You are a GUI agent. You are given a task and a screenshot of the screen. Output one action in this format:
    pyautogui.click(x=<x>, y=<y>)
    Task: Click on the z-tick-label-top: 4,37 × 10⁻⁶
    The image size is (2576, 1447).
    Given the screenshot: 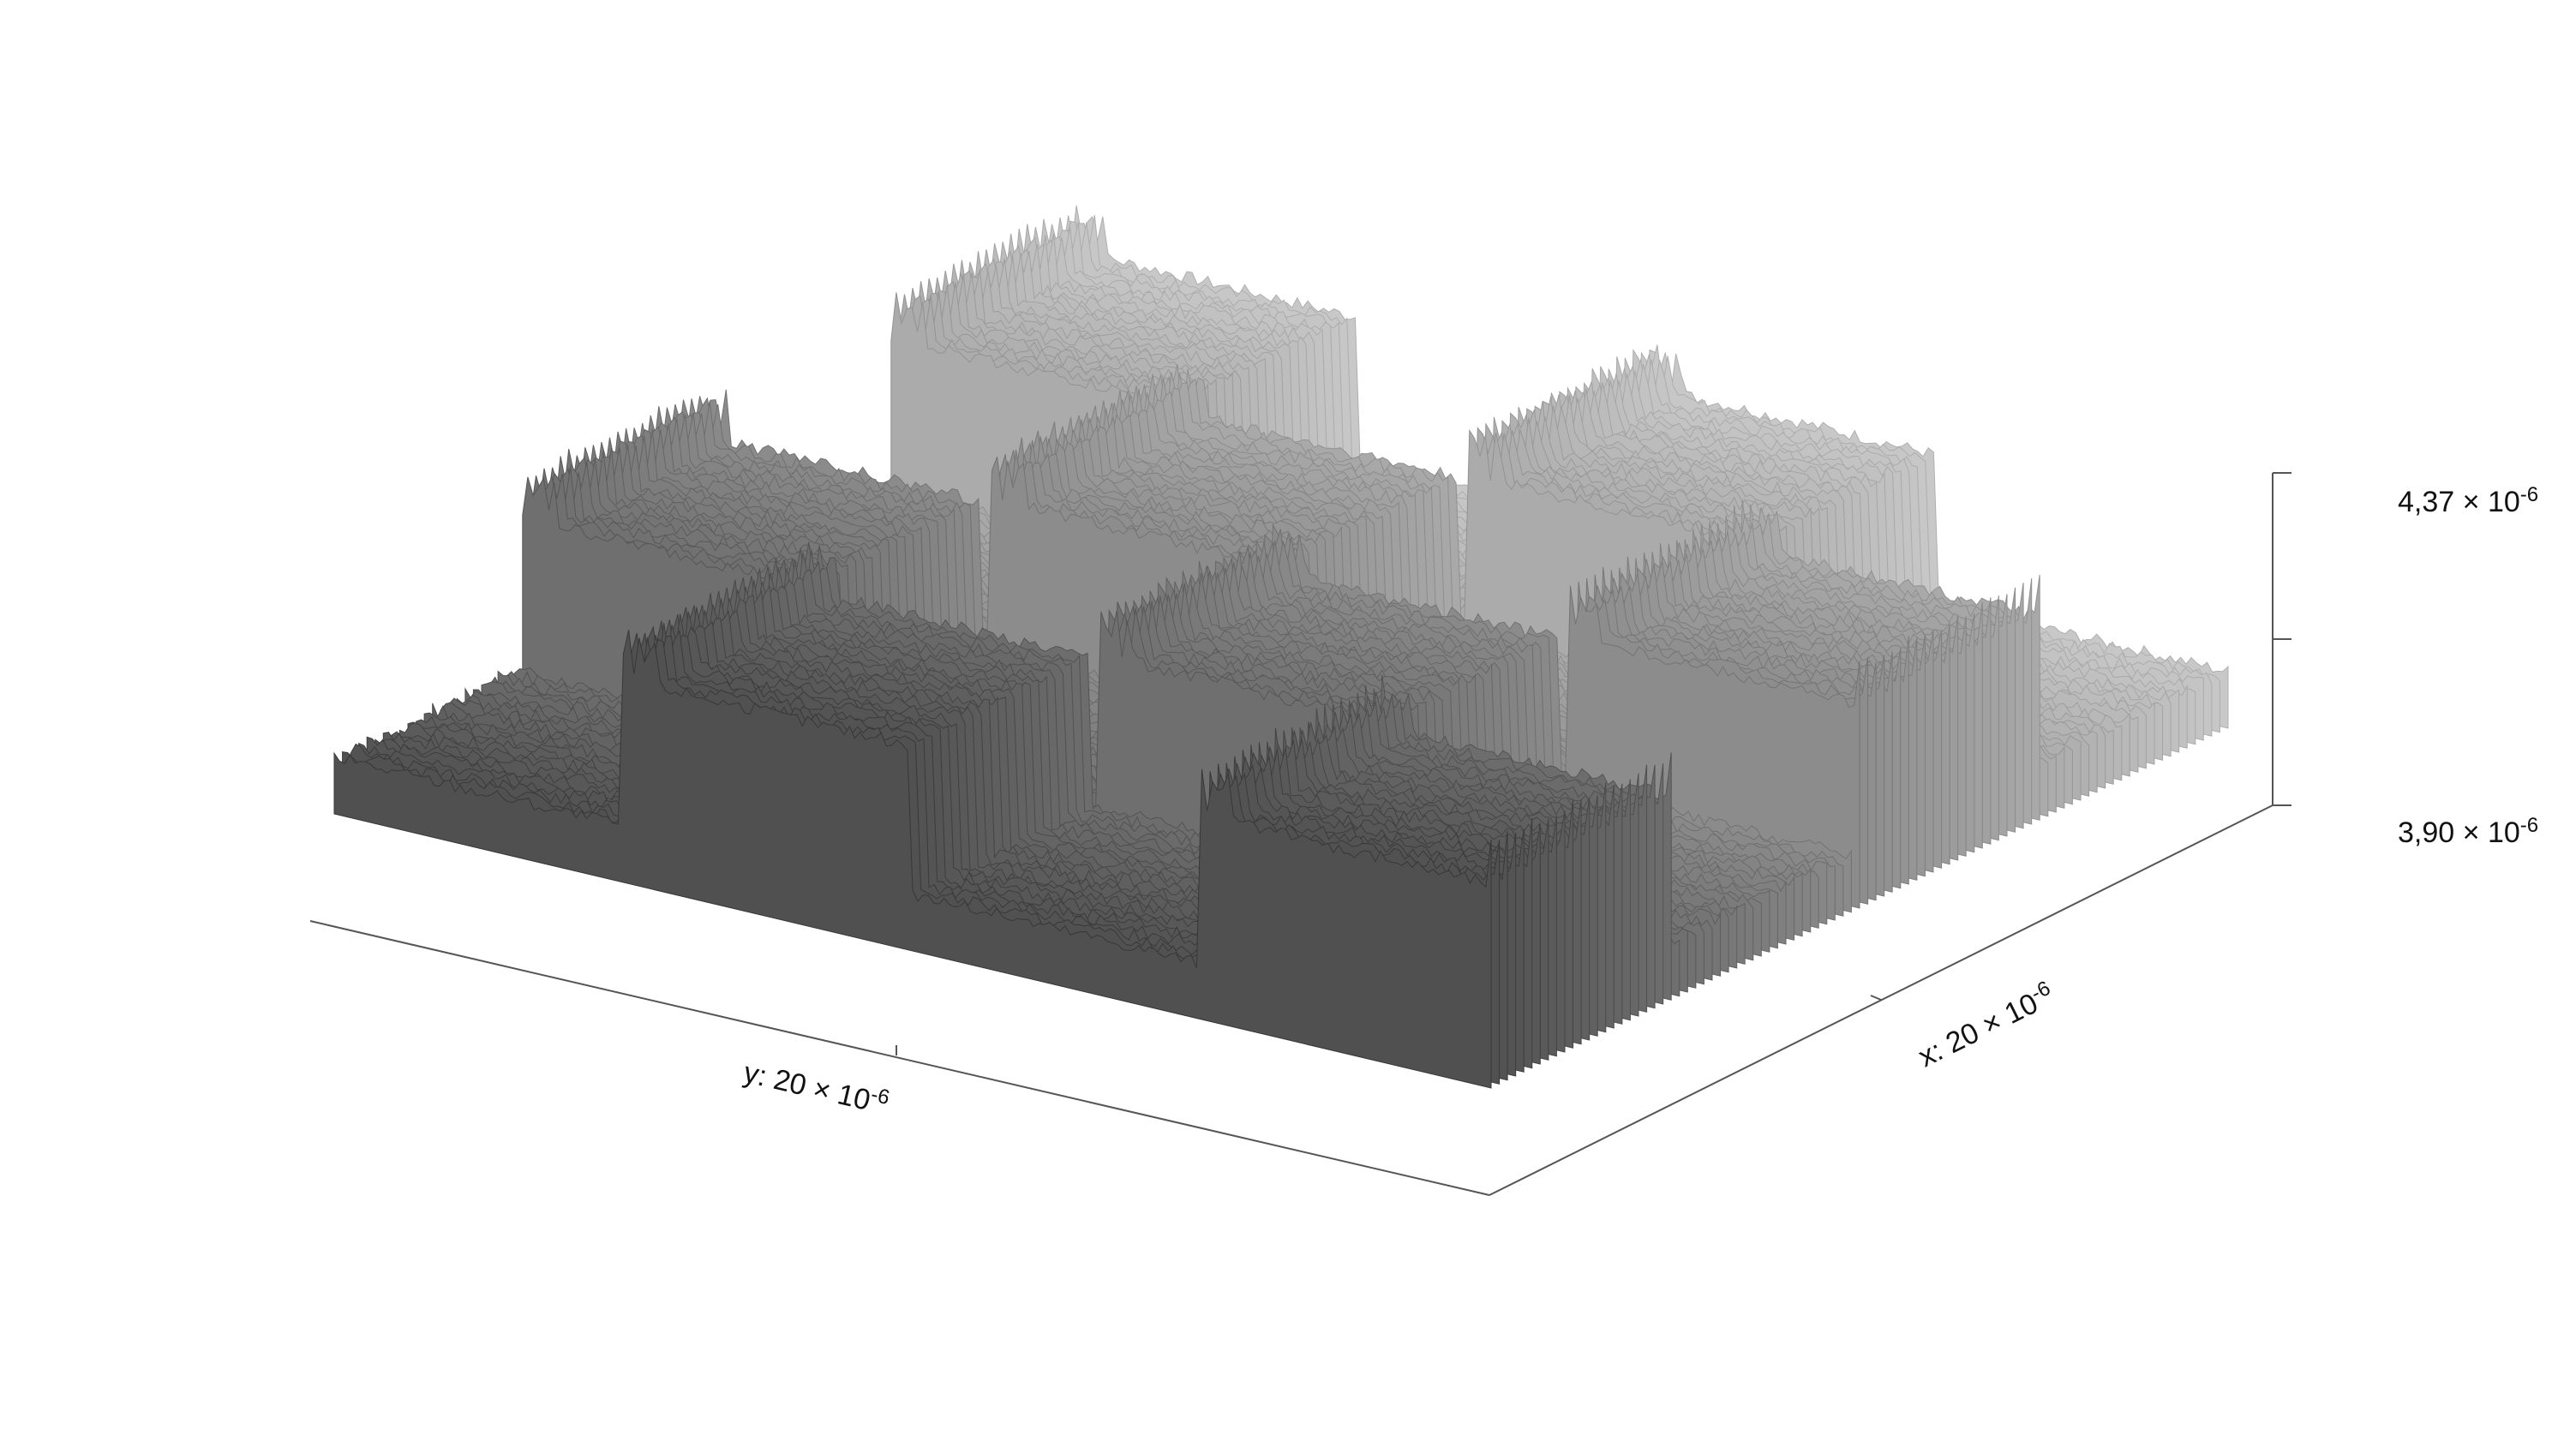 What is the action you would take?
    pyautogui.click(x=2468, y=501)
    